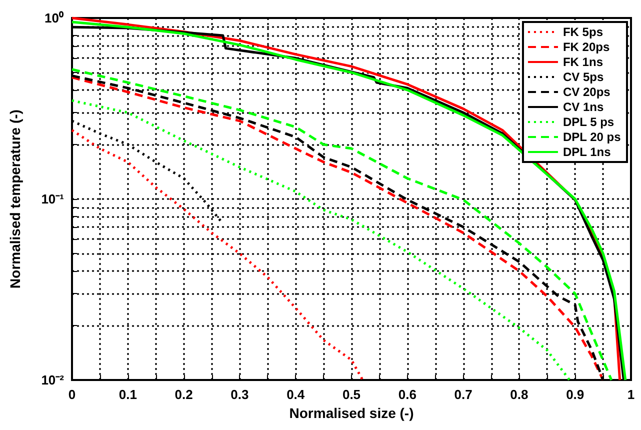 The width and height of the screenshot is (641, 430). What do you see at coordinates (588, 122) in the screenshot?
I see `legend-label: DPL 5 ps` at bounding box center [588, 122].